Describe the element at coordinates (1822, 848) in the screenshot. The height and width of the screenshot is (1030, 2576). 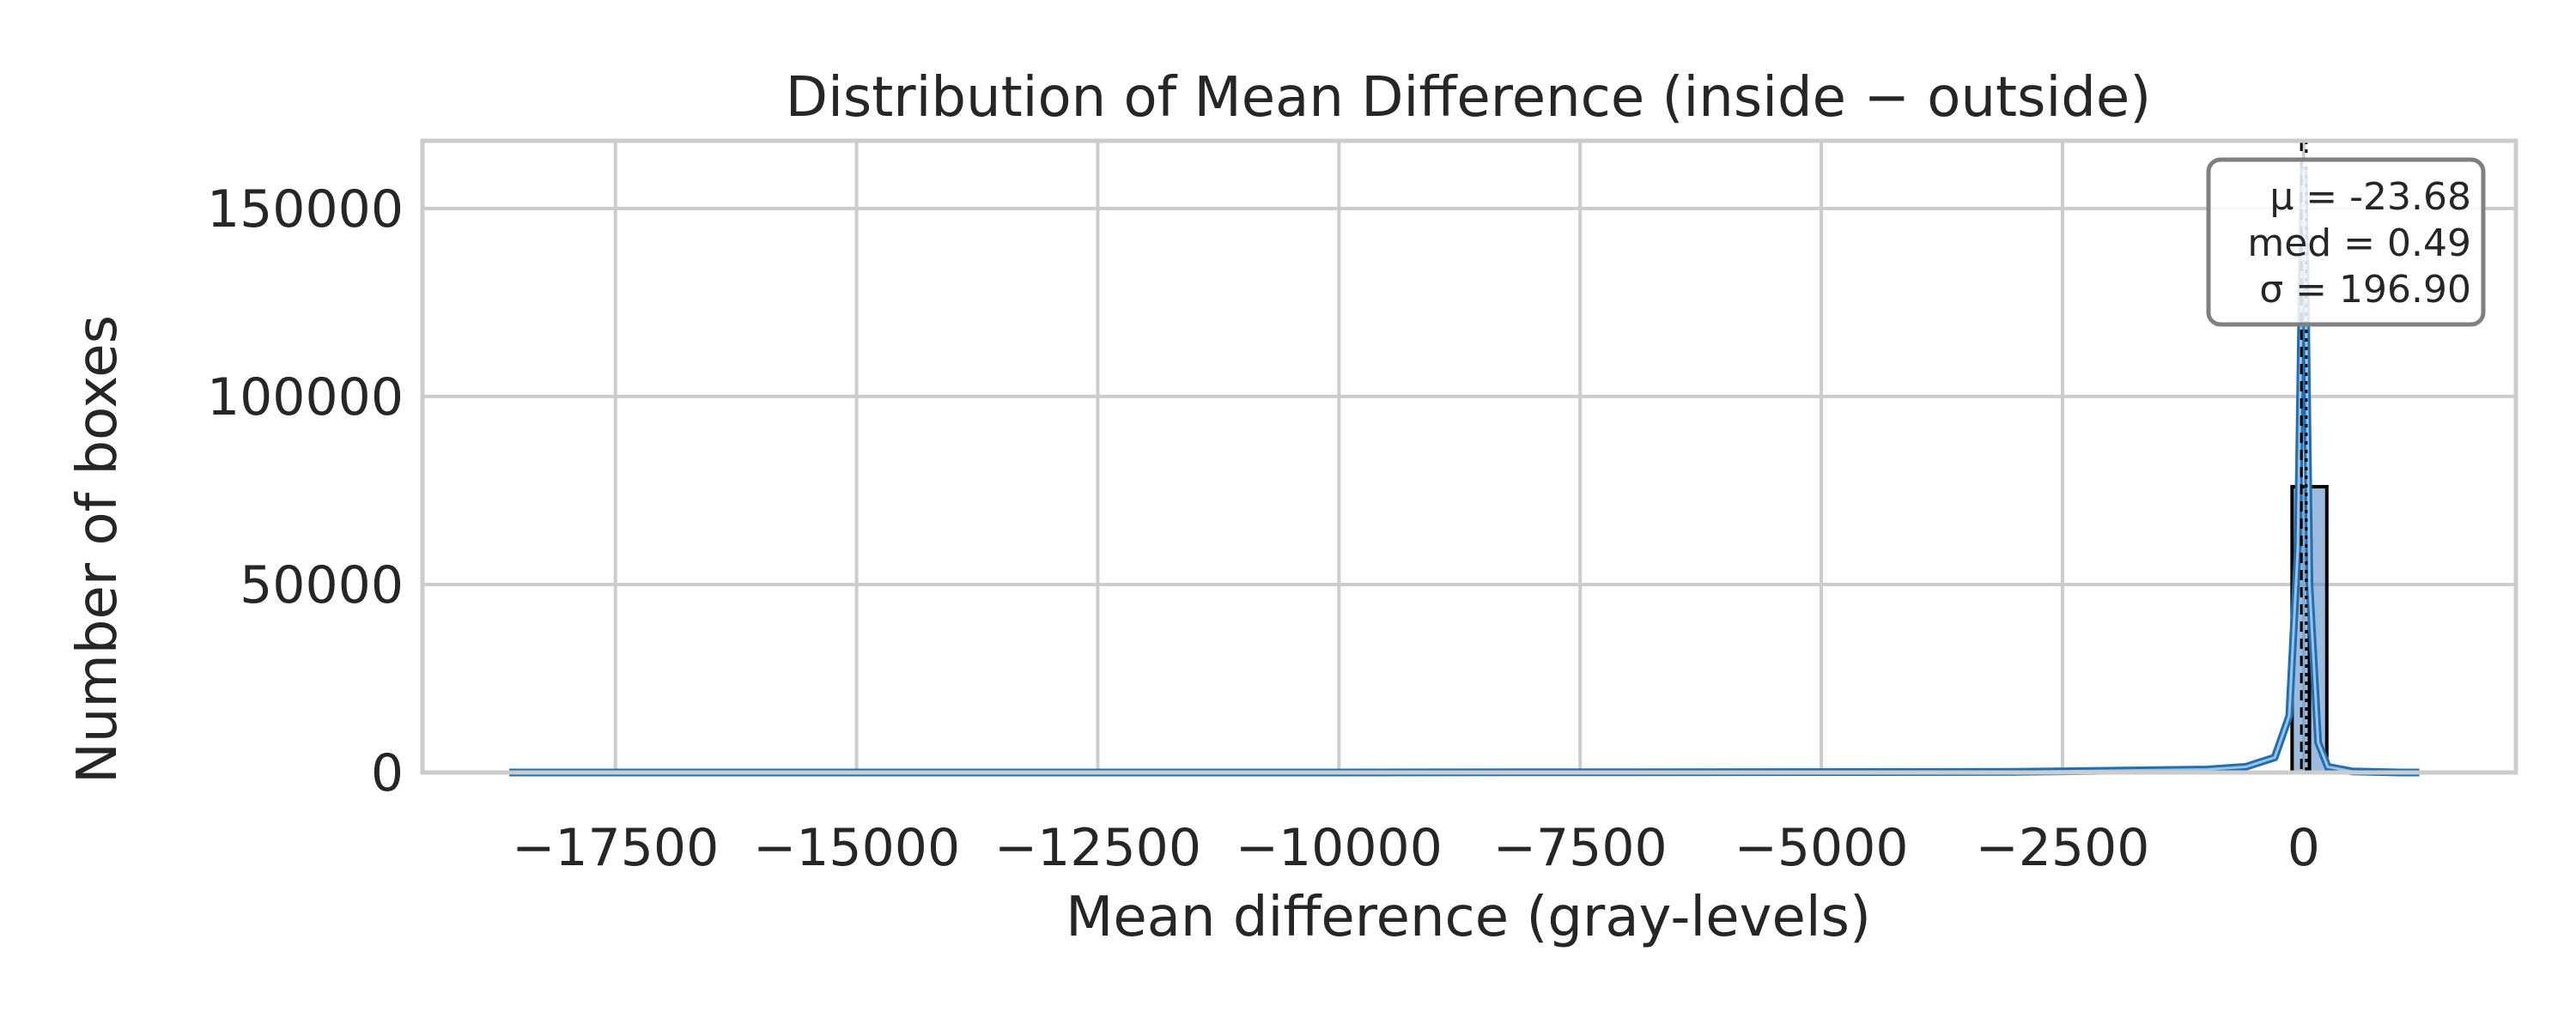
I see `x-tick-label: −5000` at that location.